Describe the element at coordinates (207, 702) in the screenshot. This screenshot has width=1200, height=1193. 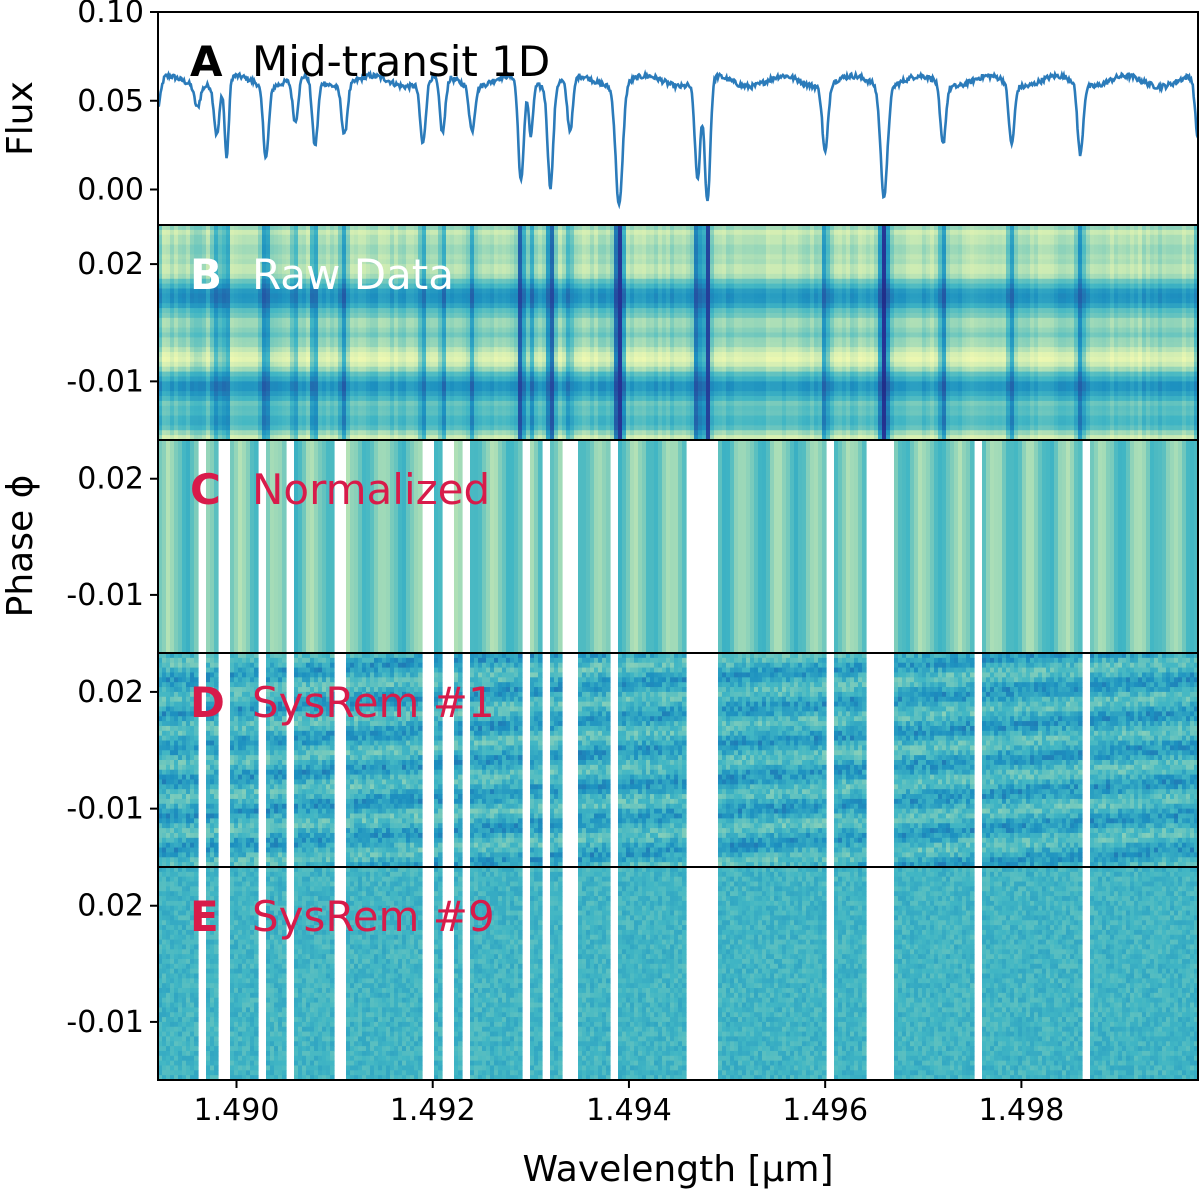
I see `panel-letter: D` at that location.